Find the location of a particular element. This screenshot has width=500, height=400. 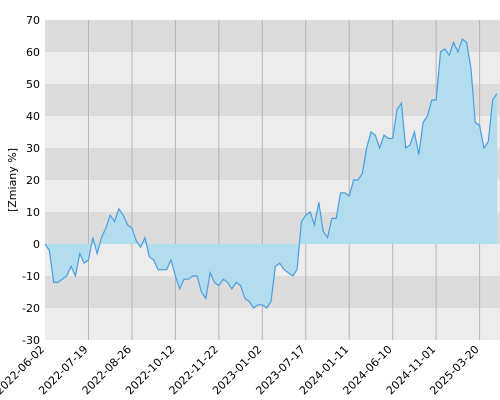

y-tick-label: -20 is located at coordinates (31, 308).